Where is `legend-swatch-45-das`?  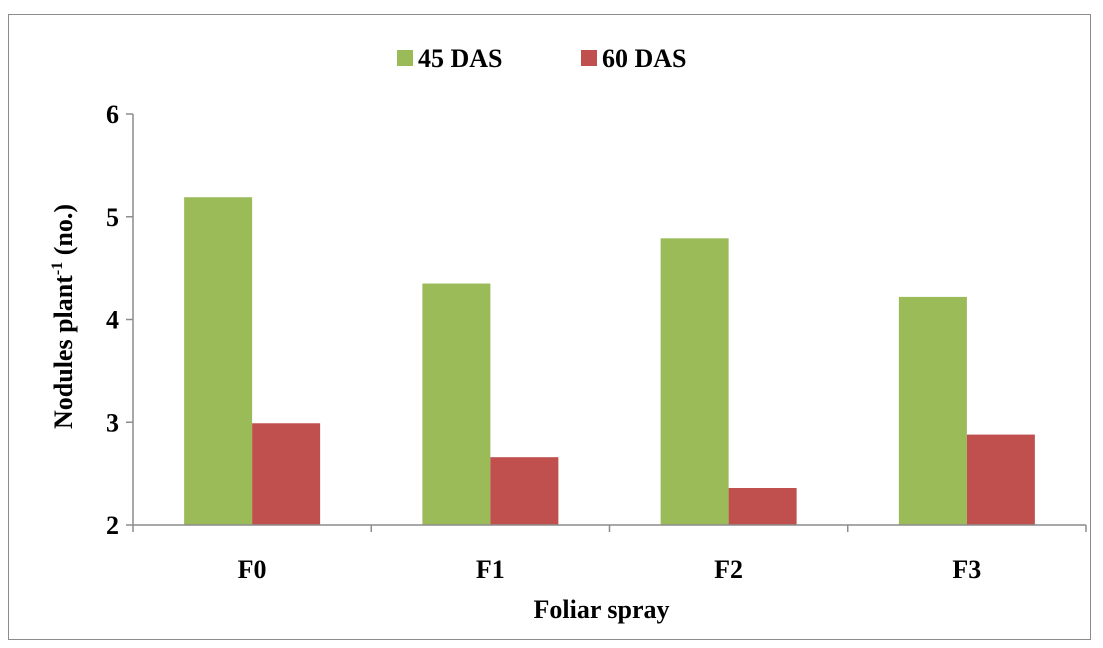
legend-swatch-45-das is located at coordinates (405, 58).